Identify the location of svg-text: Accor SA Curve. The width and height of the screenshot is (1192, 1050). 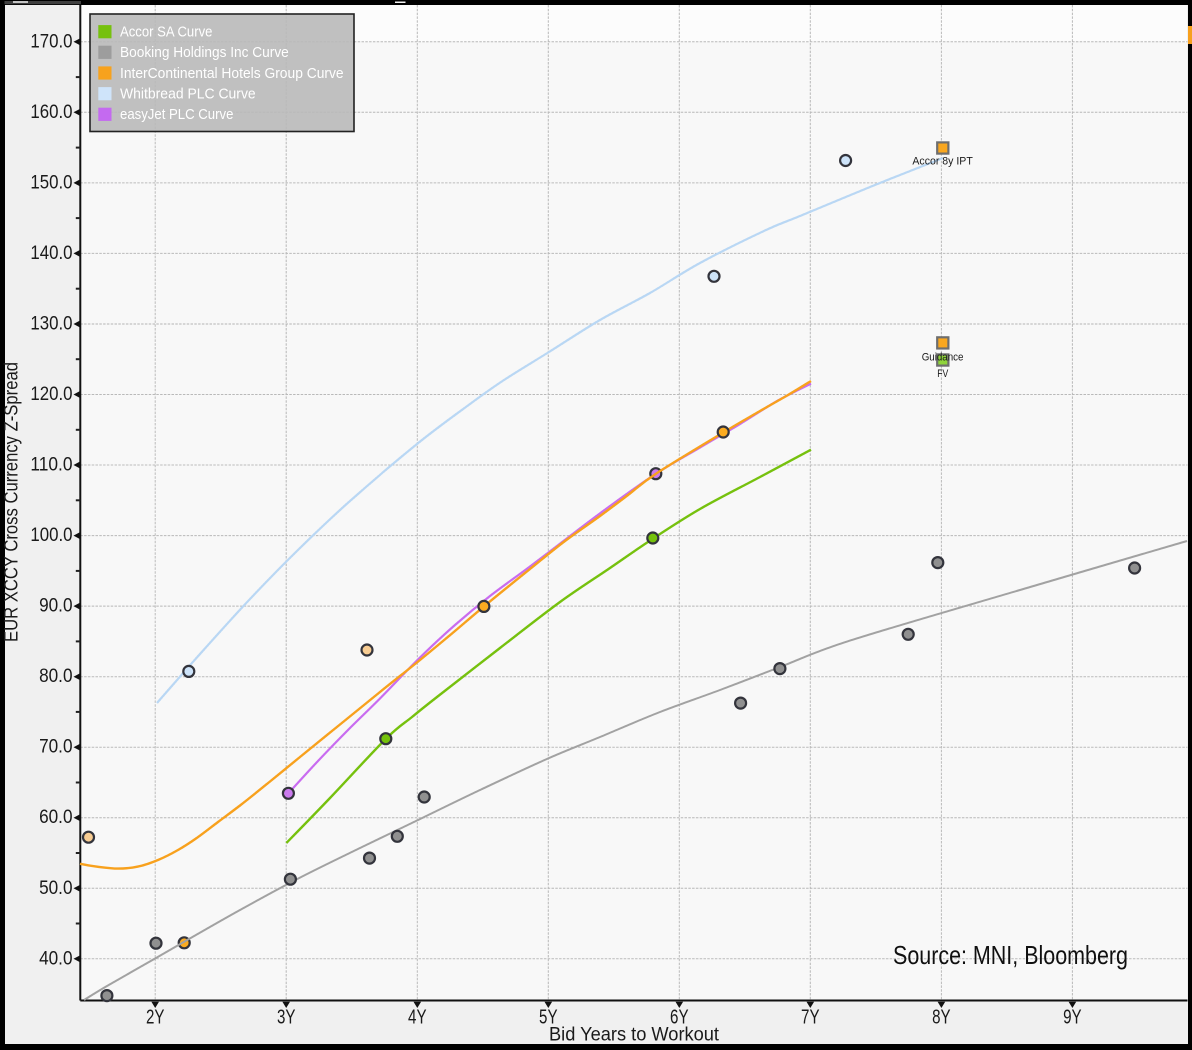
(166, 33).